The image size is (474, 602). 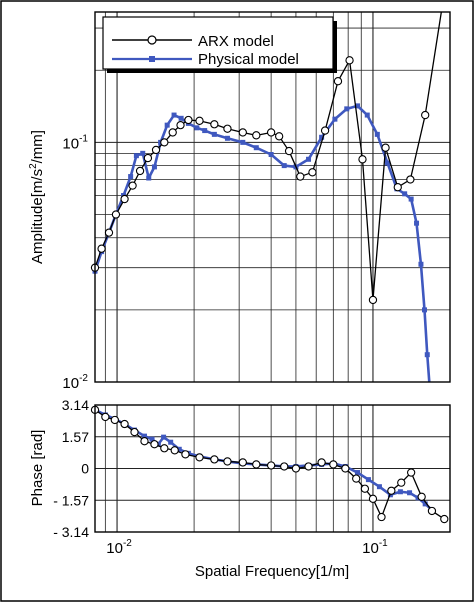 I want to click on phase-y-tick-label: 1.57, so click(x=75, y=437).